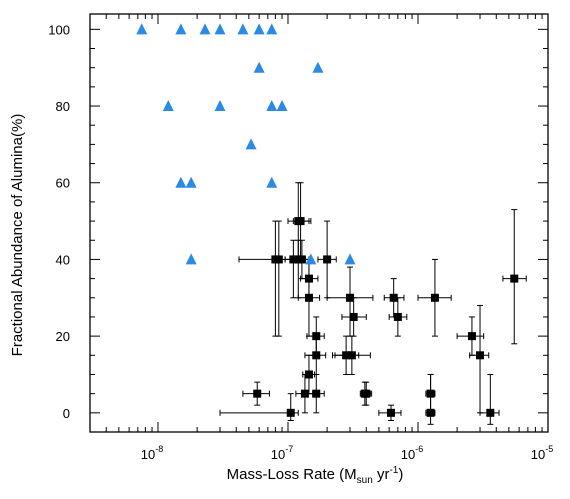 This screenshot has height=499, width=570. What do you see at coordinates (292, 474) in the screenshot?
I see `x-axis-label-main: Mass-Loss Rate (M` at bounding box center [292, 474].